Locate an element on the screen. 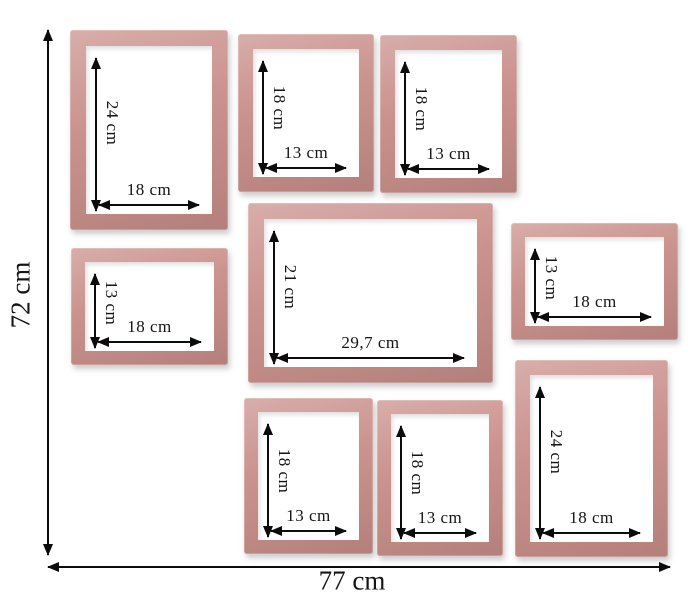 This screenshot has width=700, height=597. frame-top-left-18x24: 24 cm 18 cm is located at coordinates (149, 130).